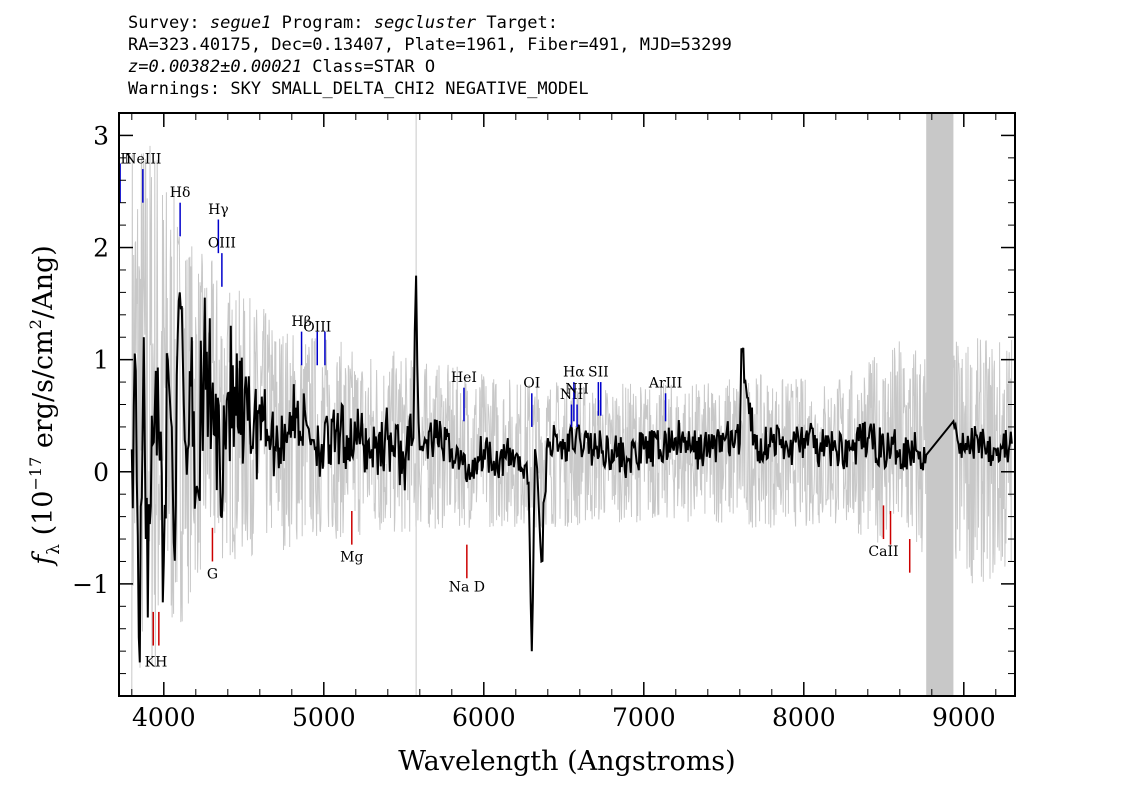  What do you see at coordinates (101, 472) in the screenshot?
I see `y-tick-label: 0` at bounding box center [101, 472].